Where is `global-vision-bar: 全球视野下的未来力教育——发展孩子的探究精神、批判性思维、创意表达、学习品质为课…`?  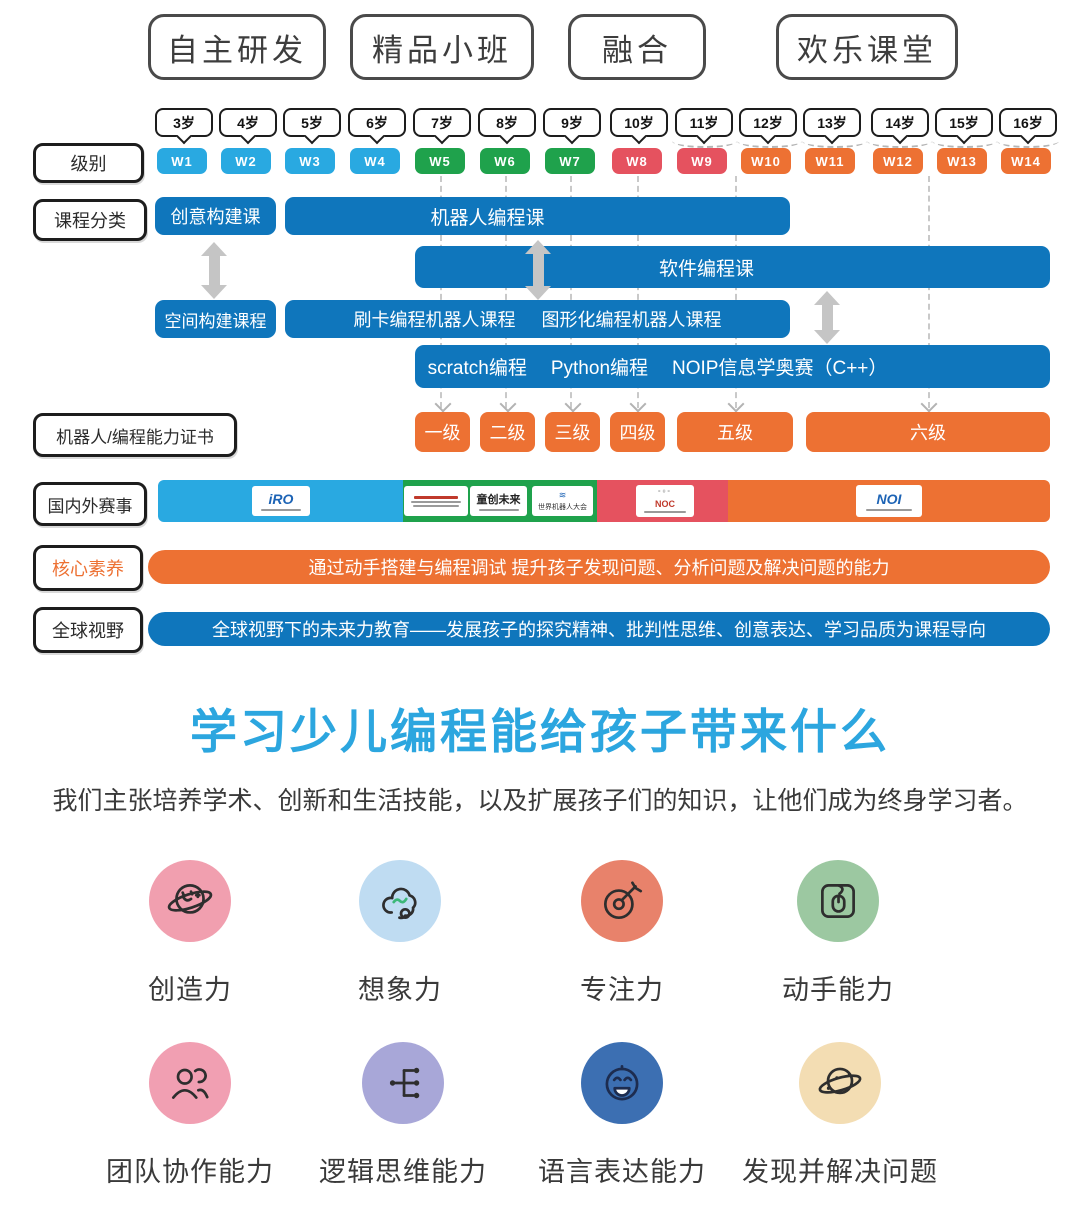 global-vision-bar: 全球视野下的未来力教育——发展孩子的探究精神、批判性思维、创意表达、学习品质为课… is located at coordinates (599, 629).